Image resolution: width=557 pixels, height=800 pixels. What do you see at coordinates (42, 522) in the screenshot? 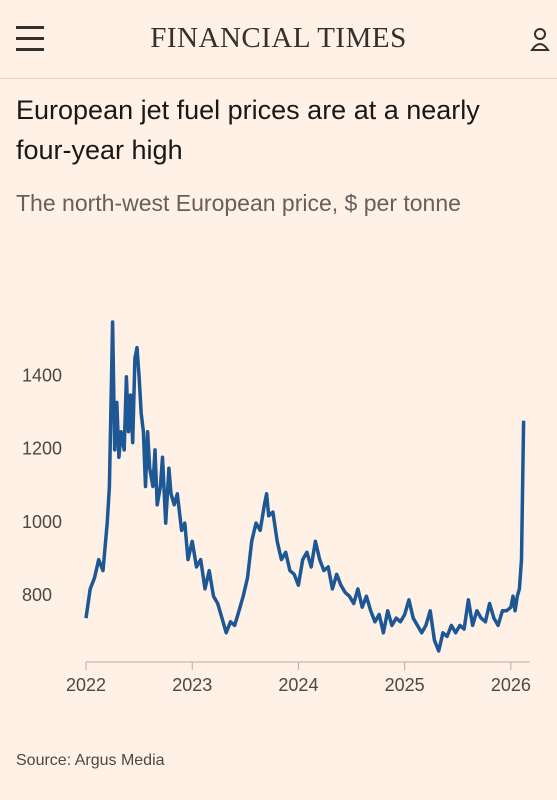
I see `y-tick-label: 1000` at bounding box center [42, 522].